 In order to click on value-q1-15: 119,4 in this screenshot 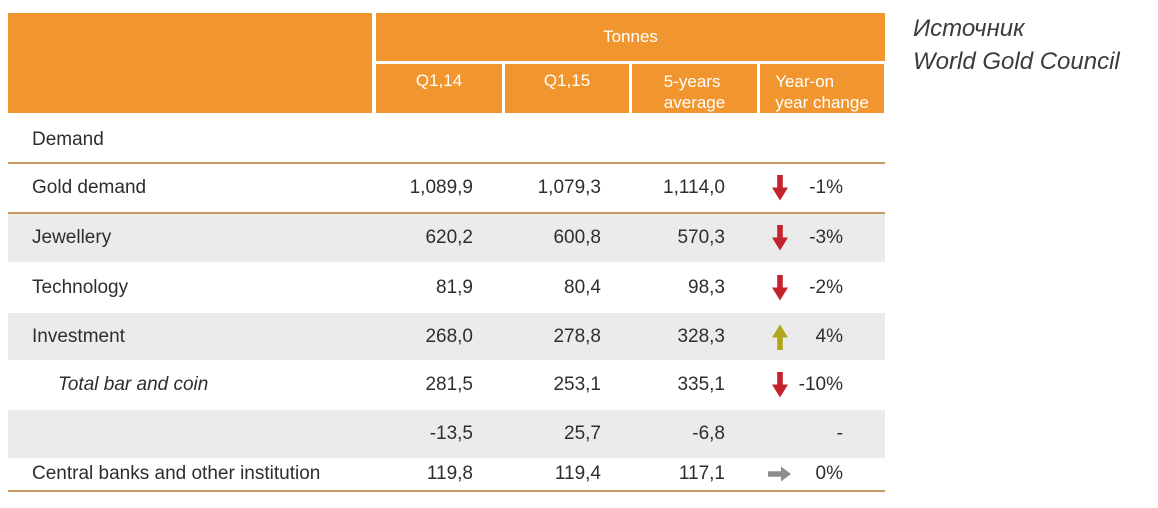, I will do `click(577, 473)`.